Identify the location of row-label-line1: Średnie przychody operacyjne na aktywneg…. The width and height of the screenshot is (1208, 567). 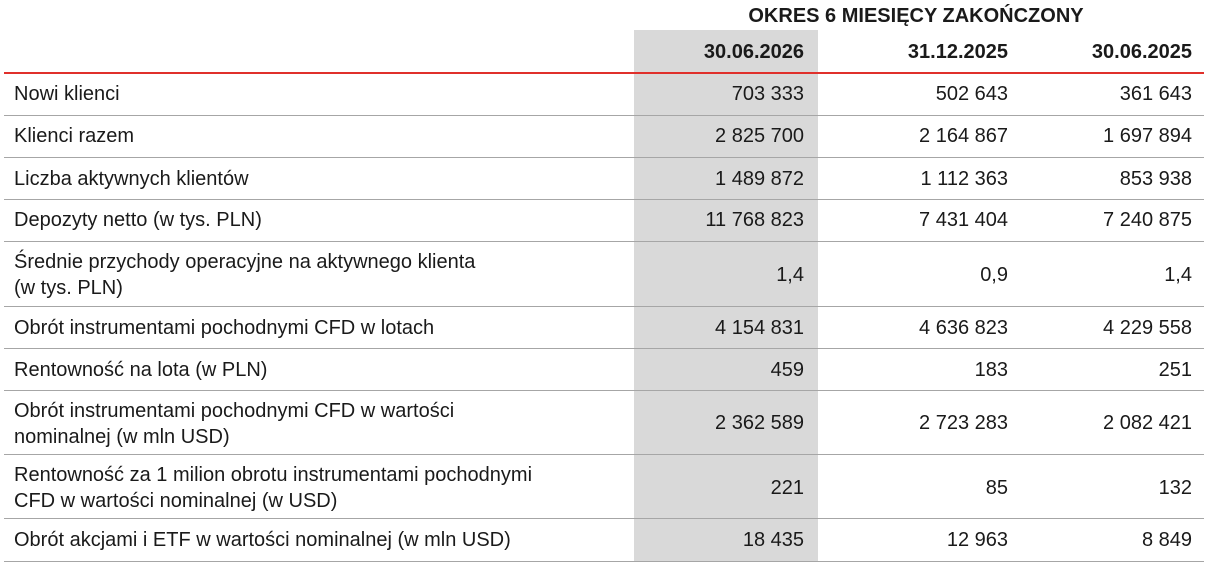
(245, 262).